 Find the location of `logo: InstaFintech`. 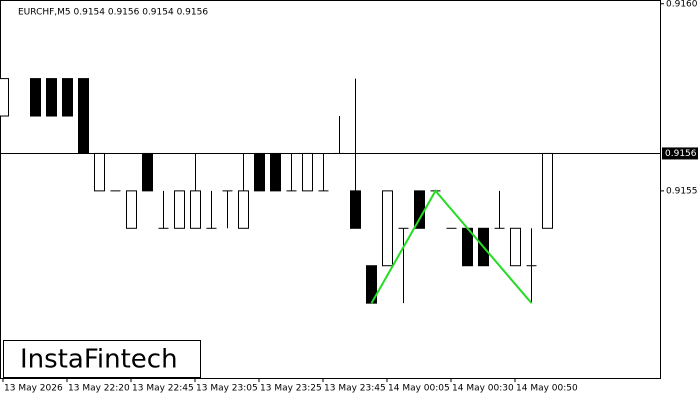

logo: InstaFintech is located at coordinates (99, 360).